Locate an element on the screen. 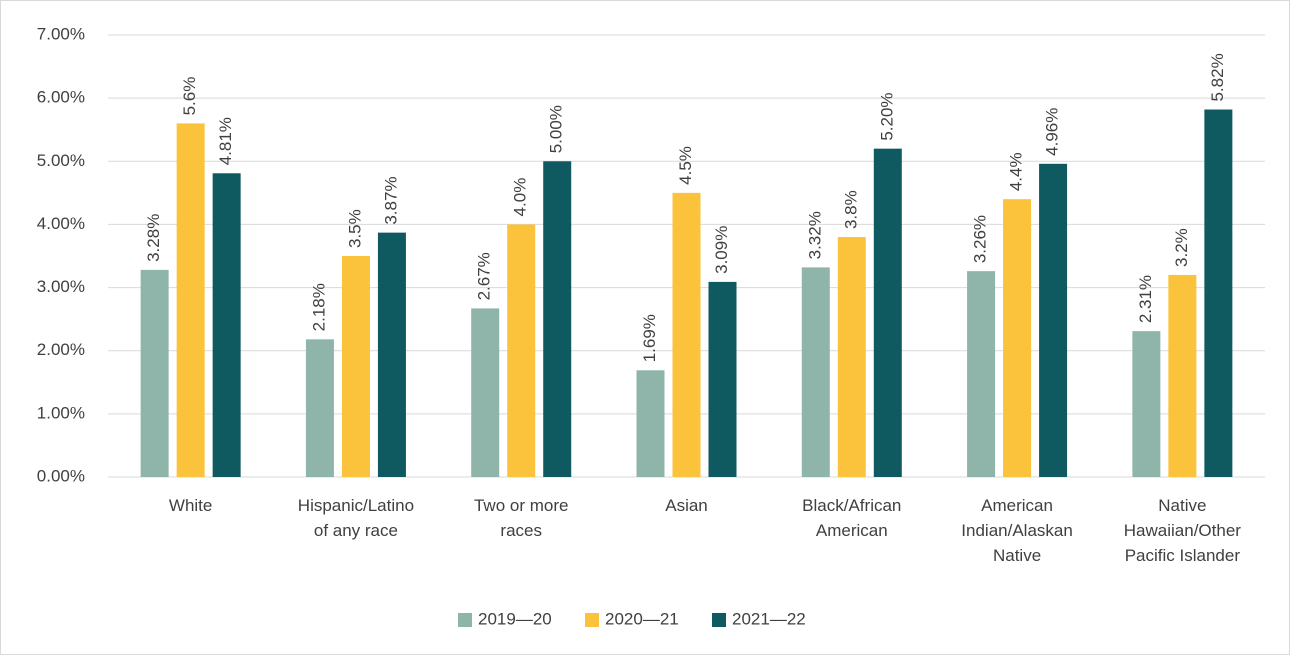 Image resolution: width=1291 pixels, height=661 pixels. legend-label: 2021—22 is located at coordinates (769, 618).